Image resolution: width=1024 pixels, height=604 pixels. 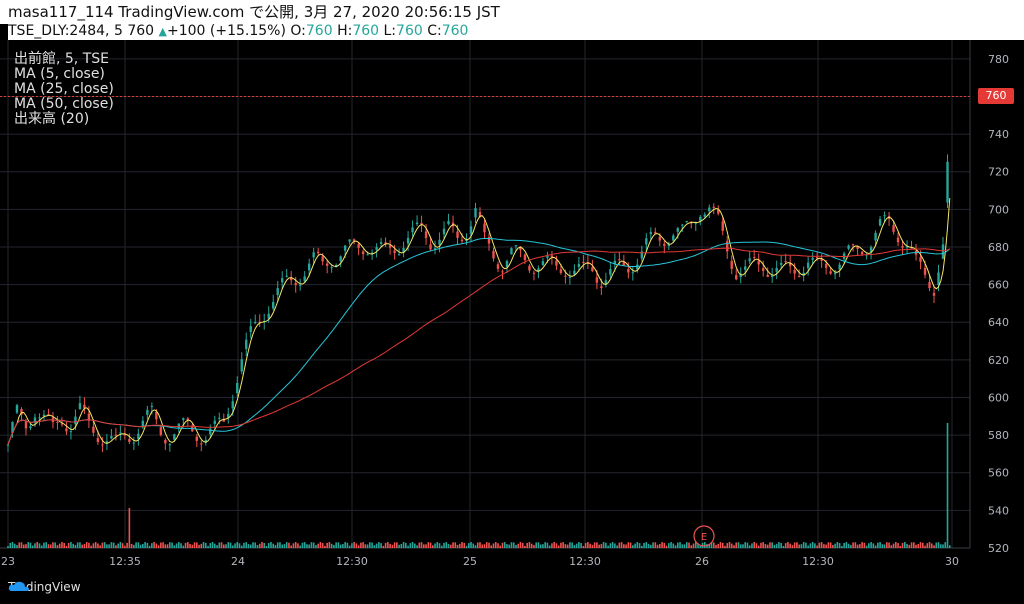 I want to click on earnings-marker, so click(x=704, y=536).